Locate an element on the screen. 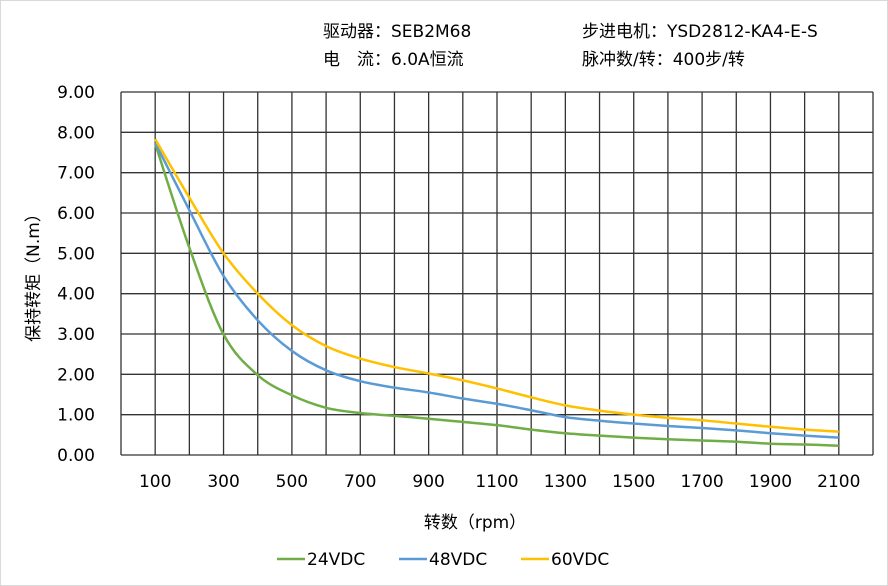 The image size is (888, 586). y-tick-label: 9.00 is located at coordinates (76, 93).